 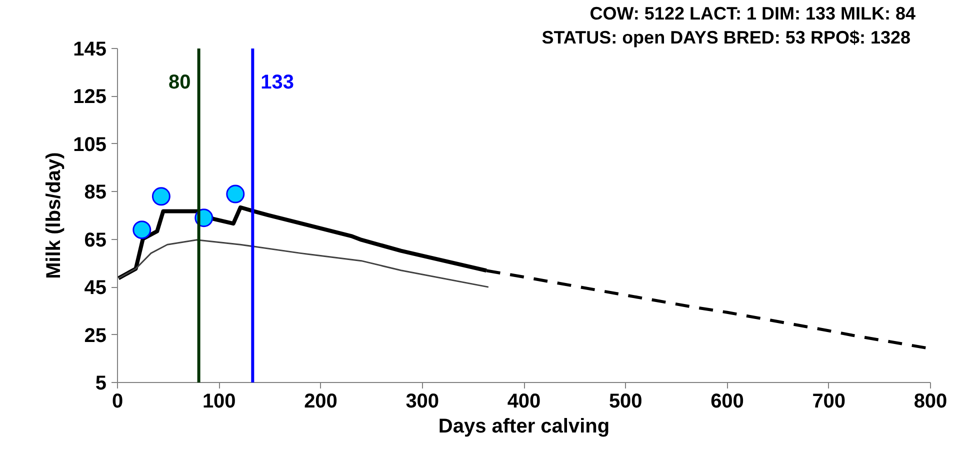 What do you see at coordinates (100, 383) in the screenshot?
I see `y-tick-label: 5` at bounding box center [100, 383].